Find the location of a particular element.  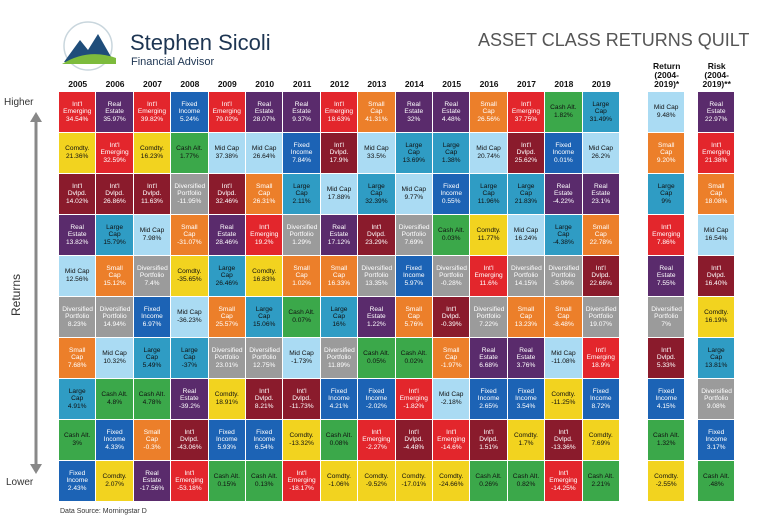

logo is located at coordinates (89, 46).